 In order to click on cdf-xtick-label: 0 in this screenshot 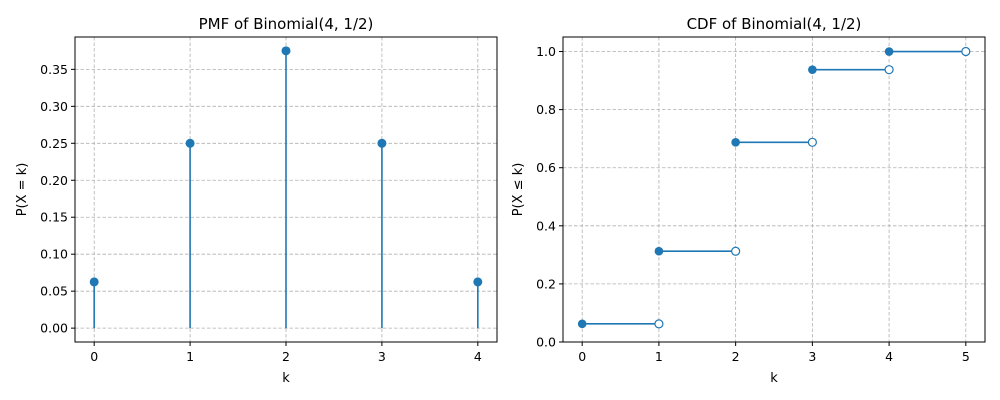, I will do `click(582, 356)`.